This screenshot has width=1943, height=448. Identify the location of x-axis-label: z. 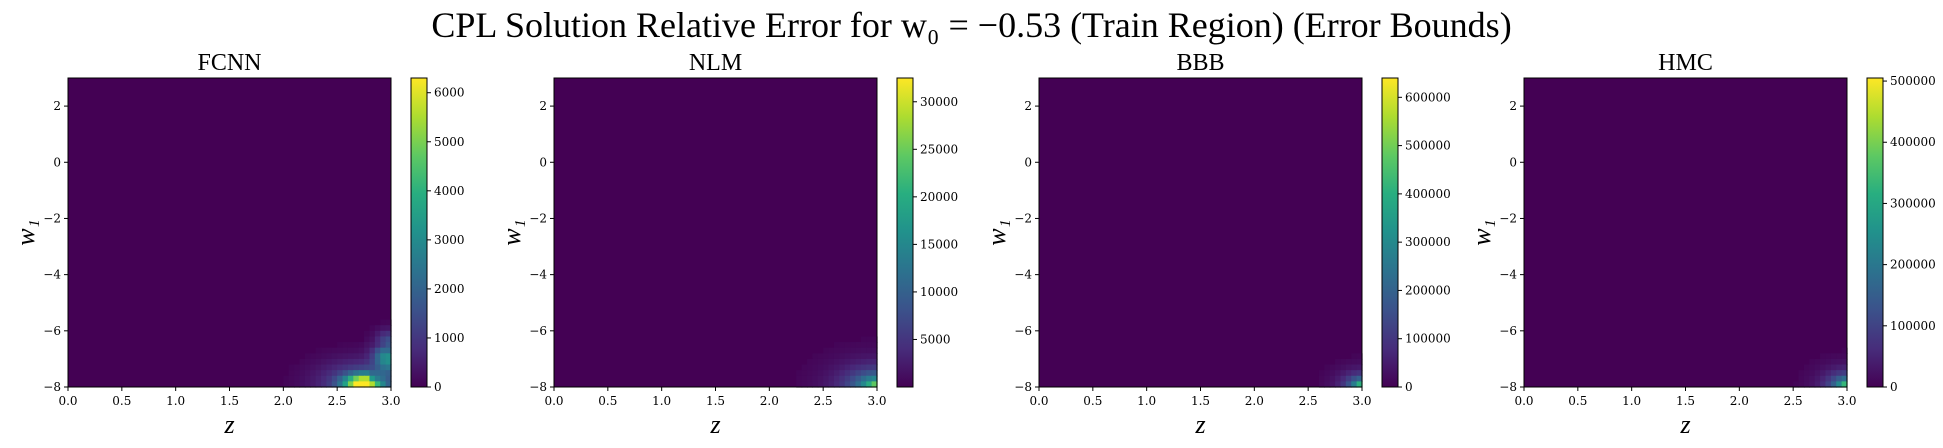
(1199, 424).